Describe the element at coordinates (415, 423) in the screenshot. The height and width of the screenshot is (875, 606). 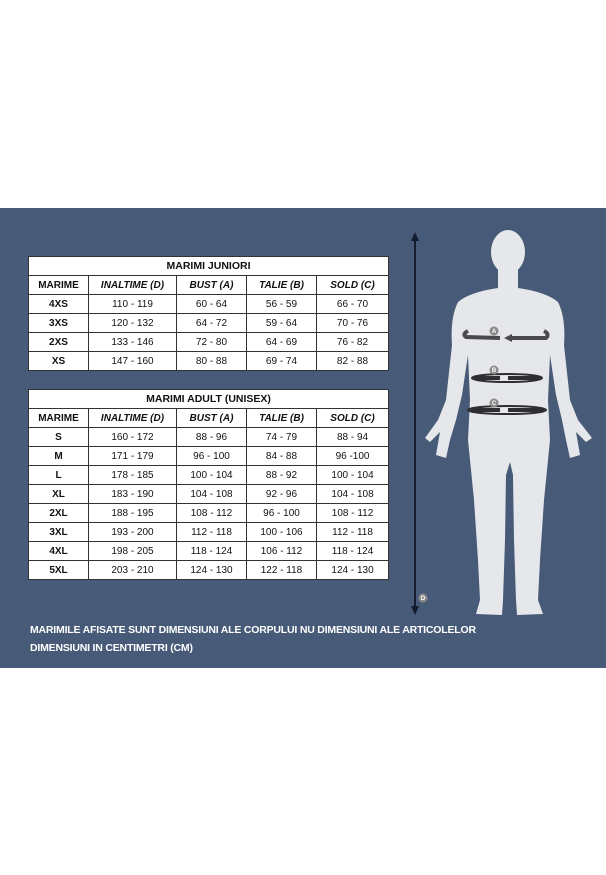
I see `height-arrow-icon` at that location.